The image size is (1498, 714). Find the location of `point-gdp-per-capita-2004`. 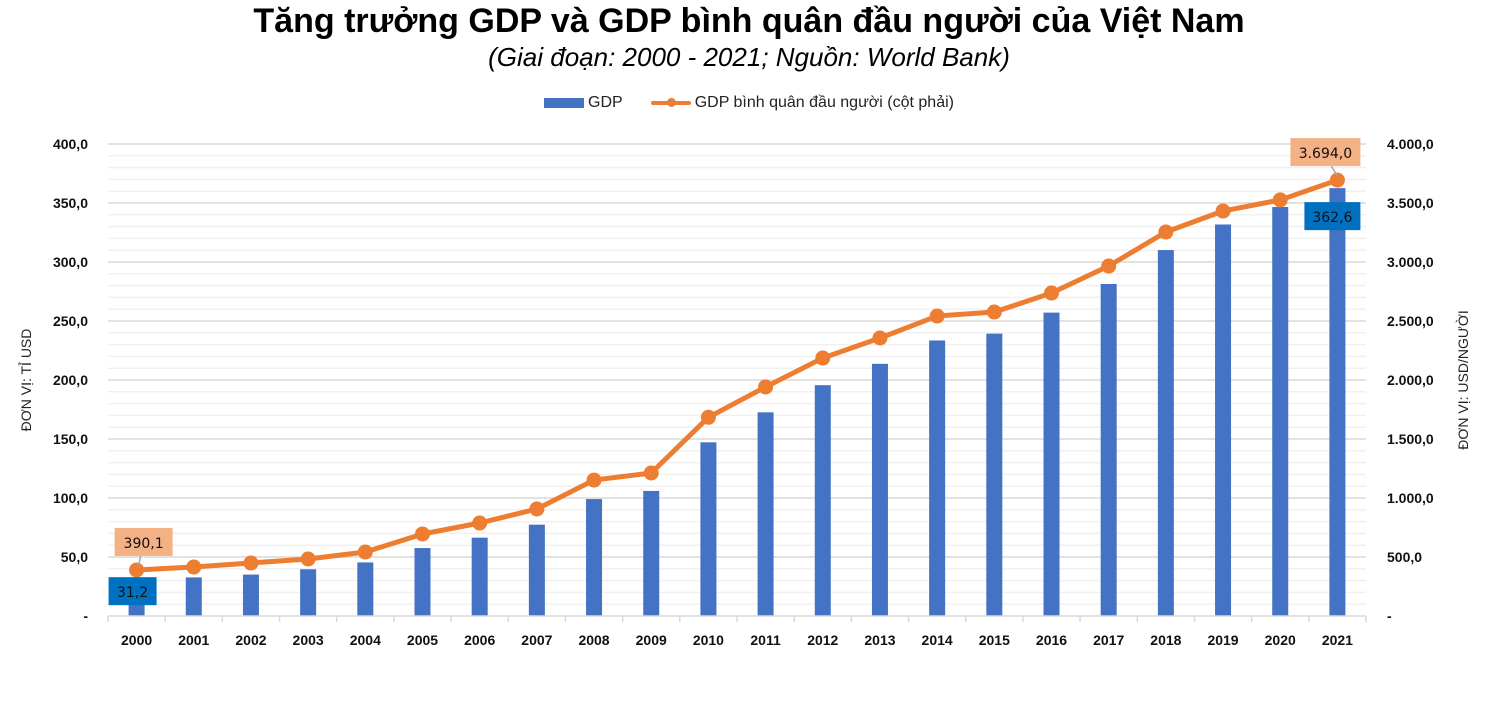

point-gdp-per-capita-2004 is located at coordinates (365, 552).